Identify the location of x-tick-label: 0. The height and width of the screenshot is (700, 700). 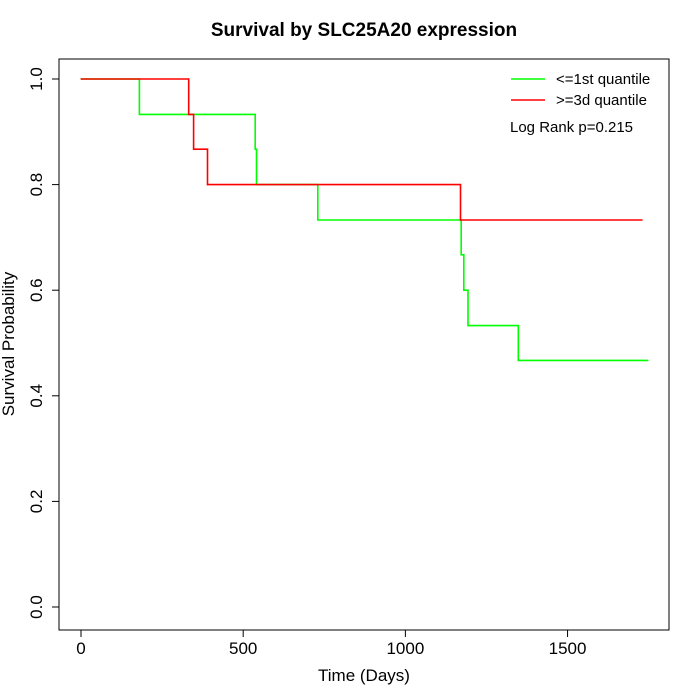
(80, 648).